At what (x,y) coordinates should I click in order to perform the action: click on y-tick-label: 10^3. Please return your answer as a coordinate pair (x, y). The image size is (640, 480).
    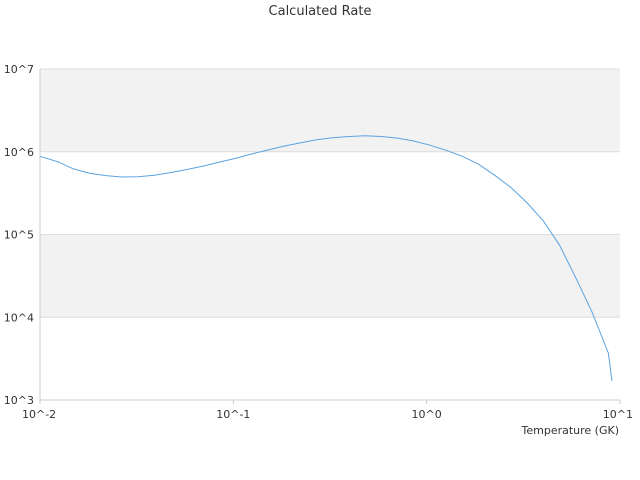
    Looking at the image, I should click on (19, 400).